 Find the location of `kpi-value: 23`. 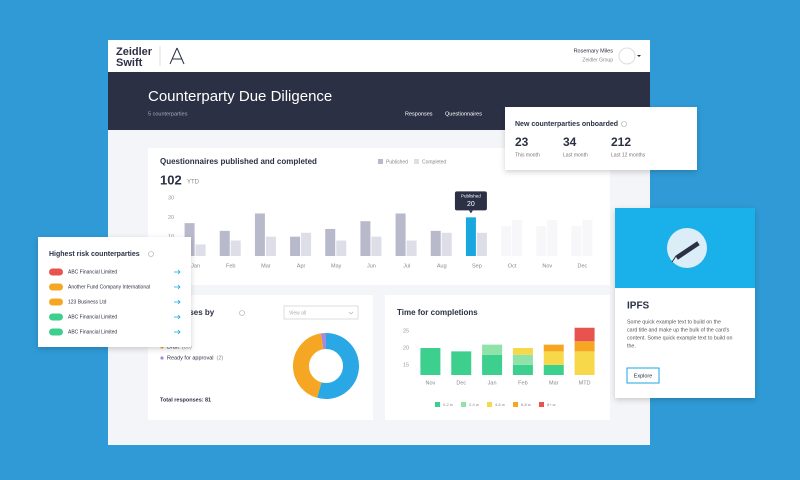

kpi-value: 23 is located at coordinates (522, 142).